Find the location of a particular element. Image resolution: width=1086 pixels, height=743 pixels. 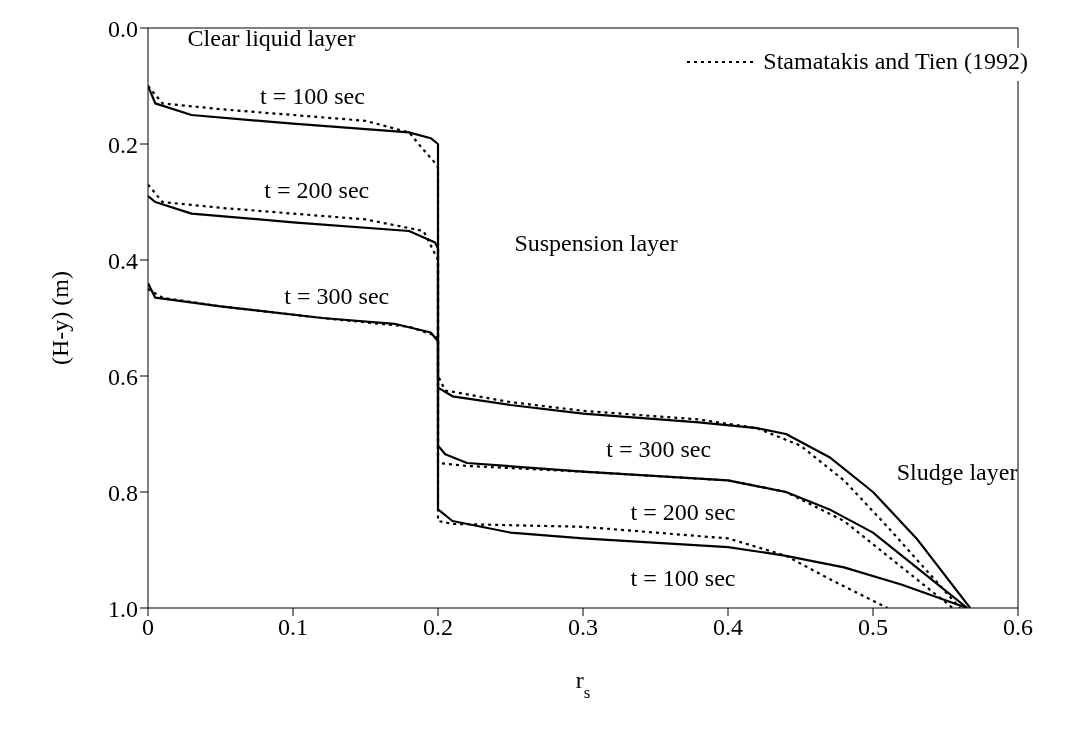

x-tick-label: 0.6 is located at coordinates (1018, 627).